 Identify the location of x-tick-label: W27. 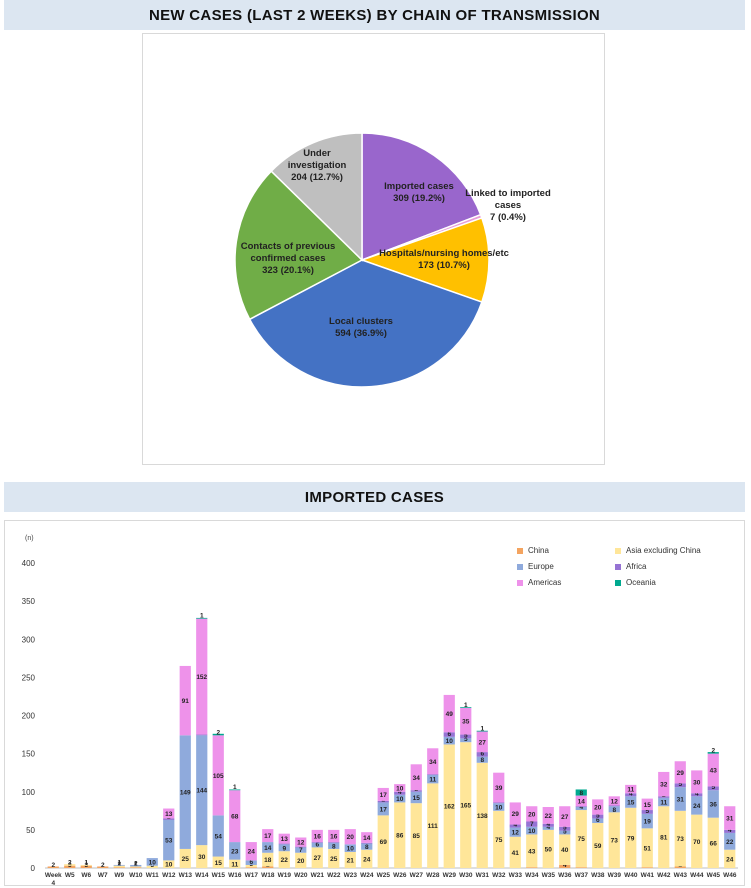
(417, 875).